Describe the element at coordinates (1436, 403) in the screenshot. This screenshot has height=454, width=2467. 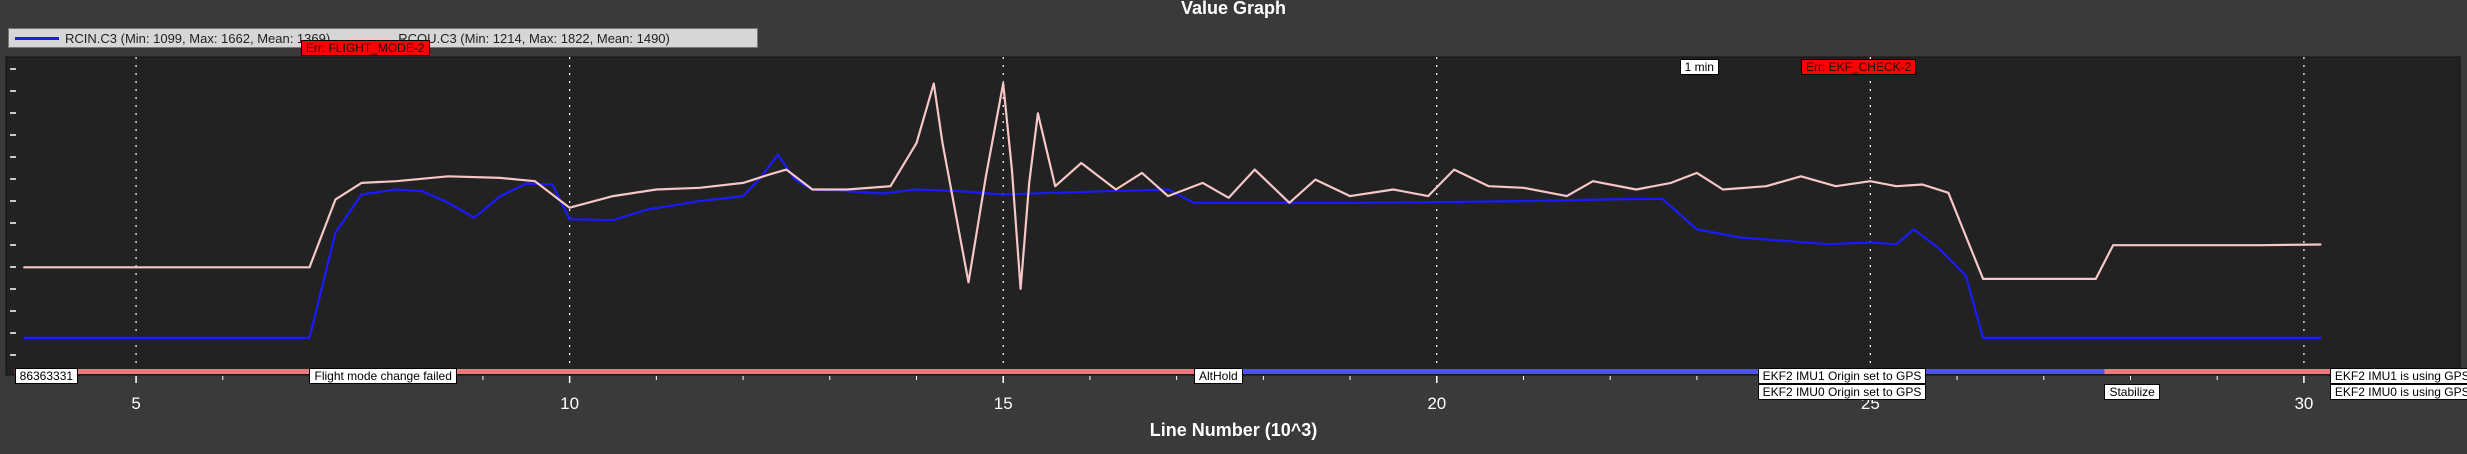
I see `x-tick-label: 20` at that location.